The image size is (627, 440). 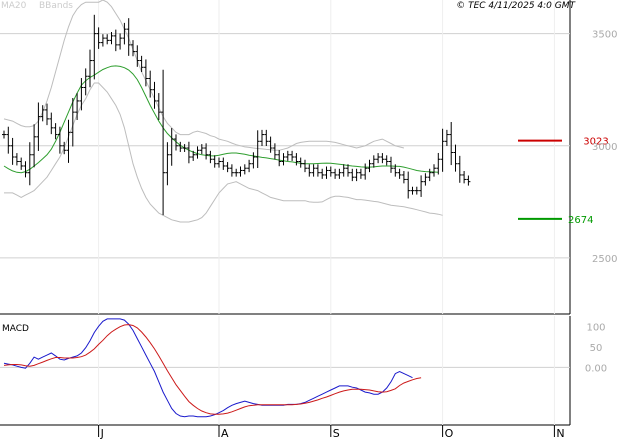 I want to click on macd-line, so click(x=208, y=368).